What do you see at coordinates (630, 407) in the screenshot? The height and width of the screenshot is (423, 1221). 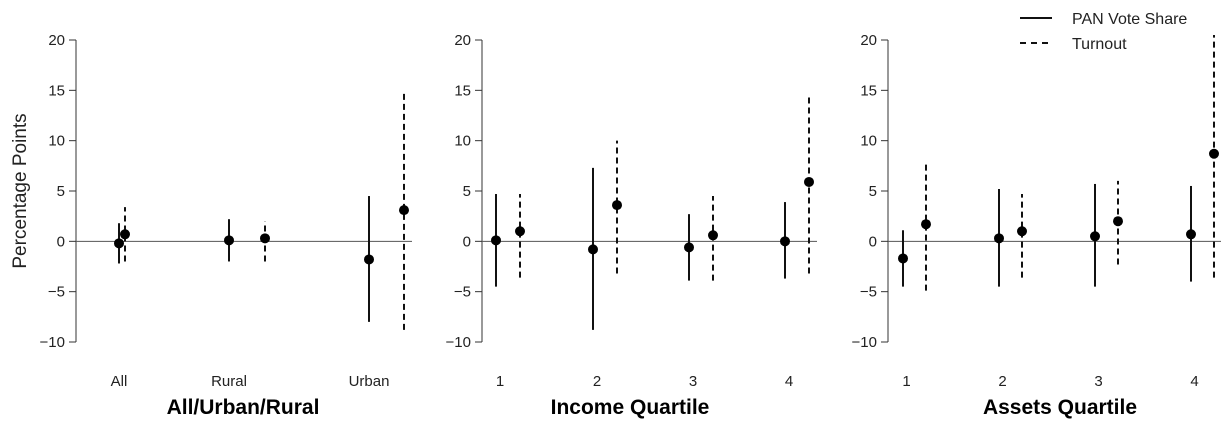 I see `panel-title: Income Quartile` at bounding box center [630, 407].